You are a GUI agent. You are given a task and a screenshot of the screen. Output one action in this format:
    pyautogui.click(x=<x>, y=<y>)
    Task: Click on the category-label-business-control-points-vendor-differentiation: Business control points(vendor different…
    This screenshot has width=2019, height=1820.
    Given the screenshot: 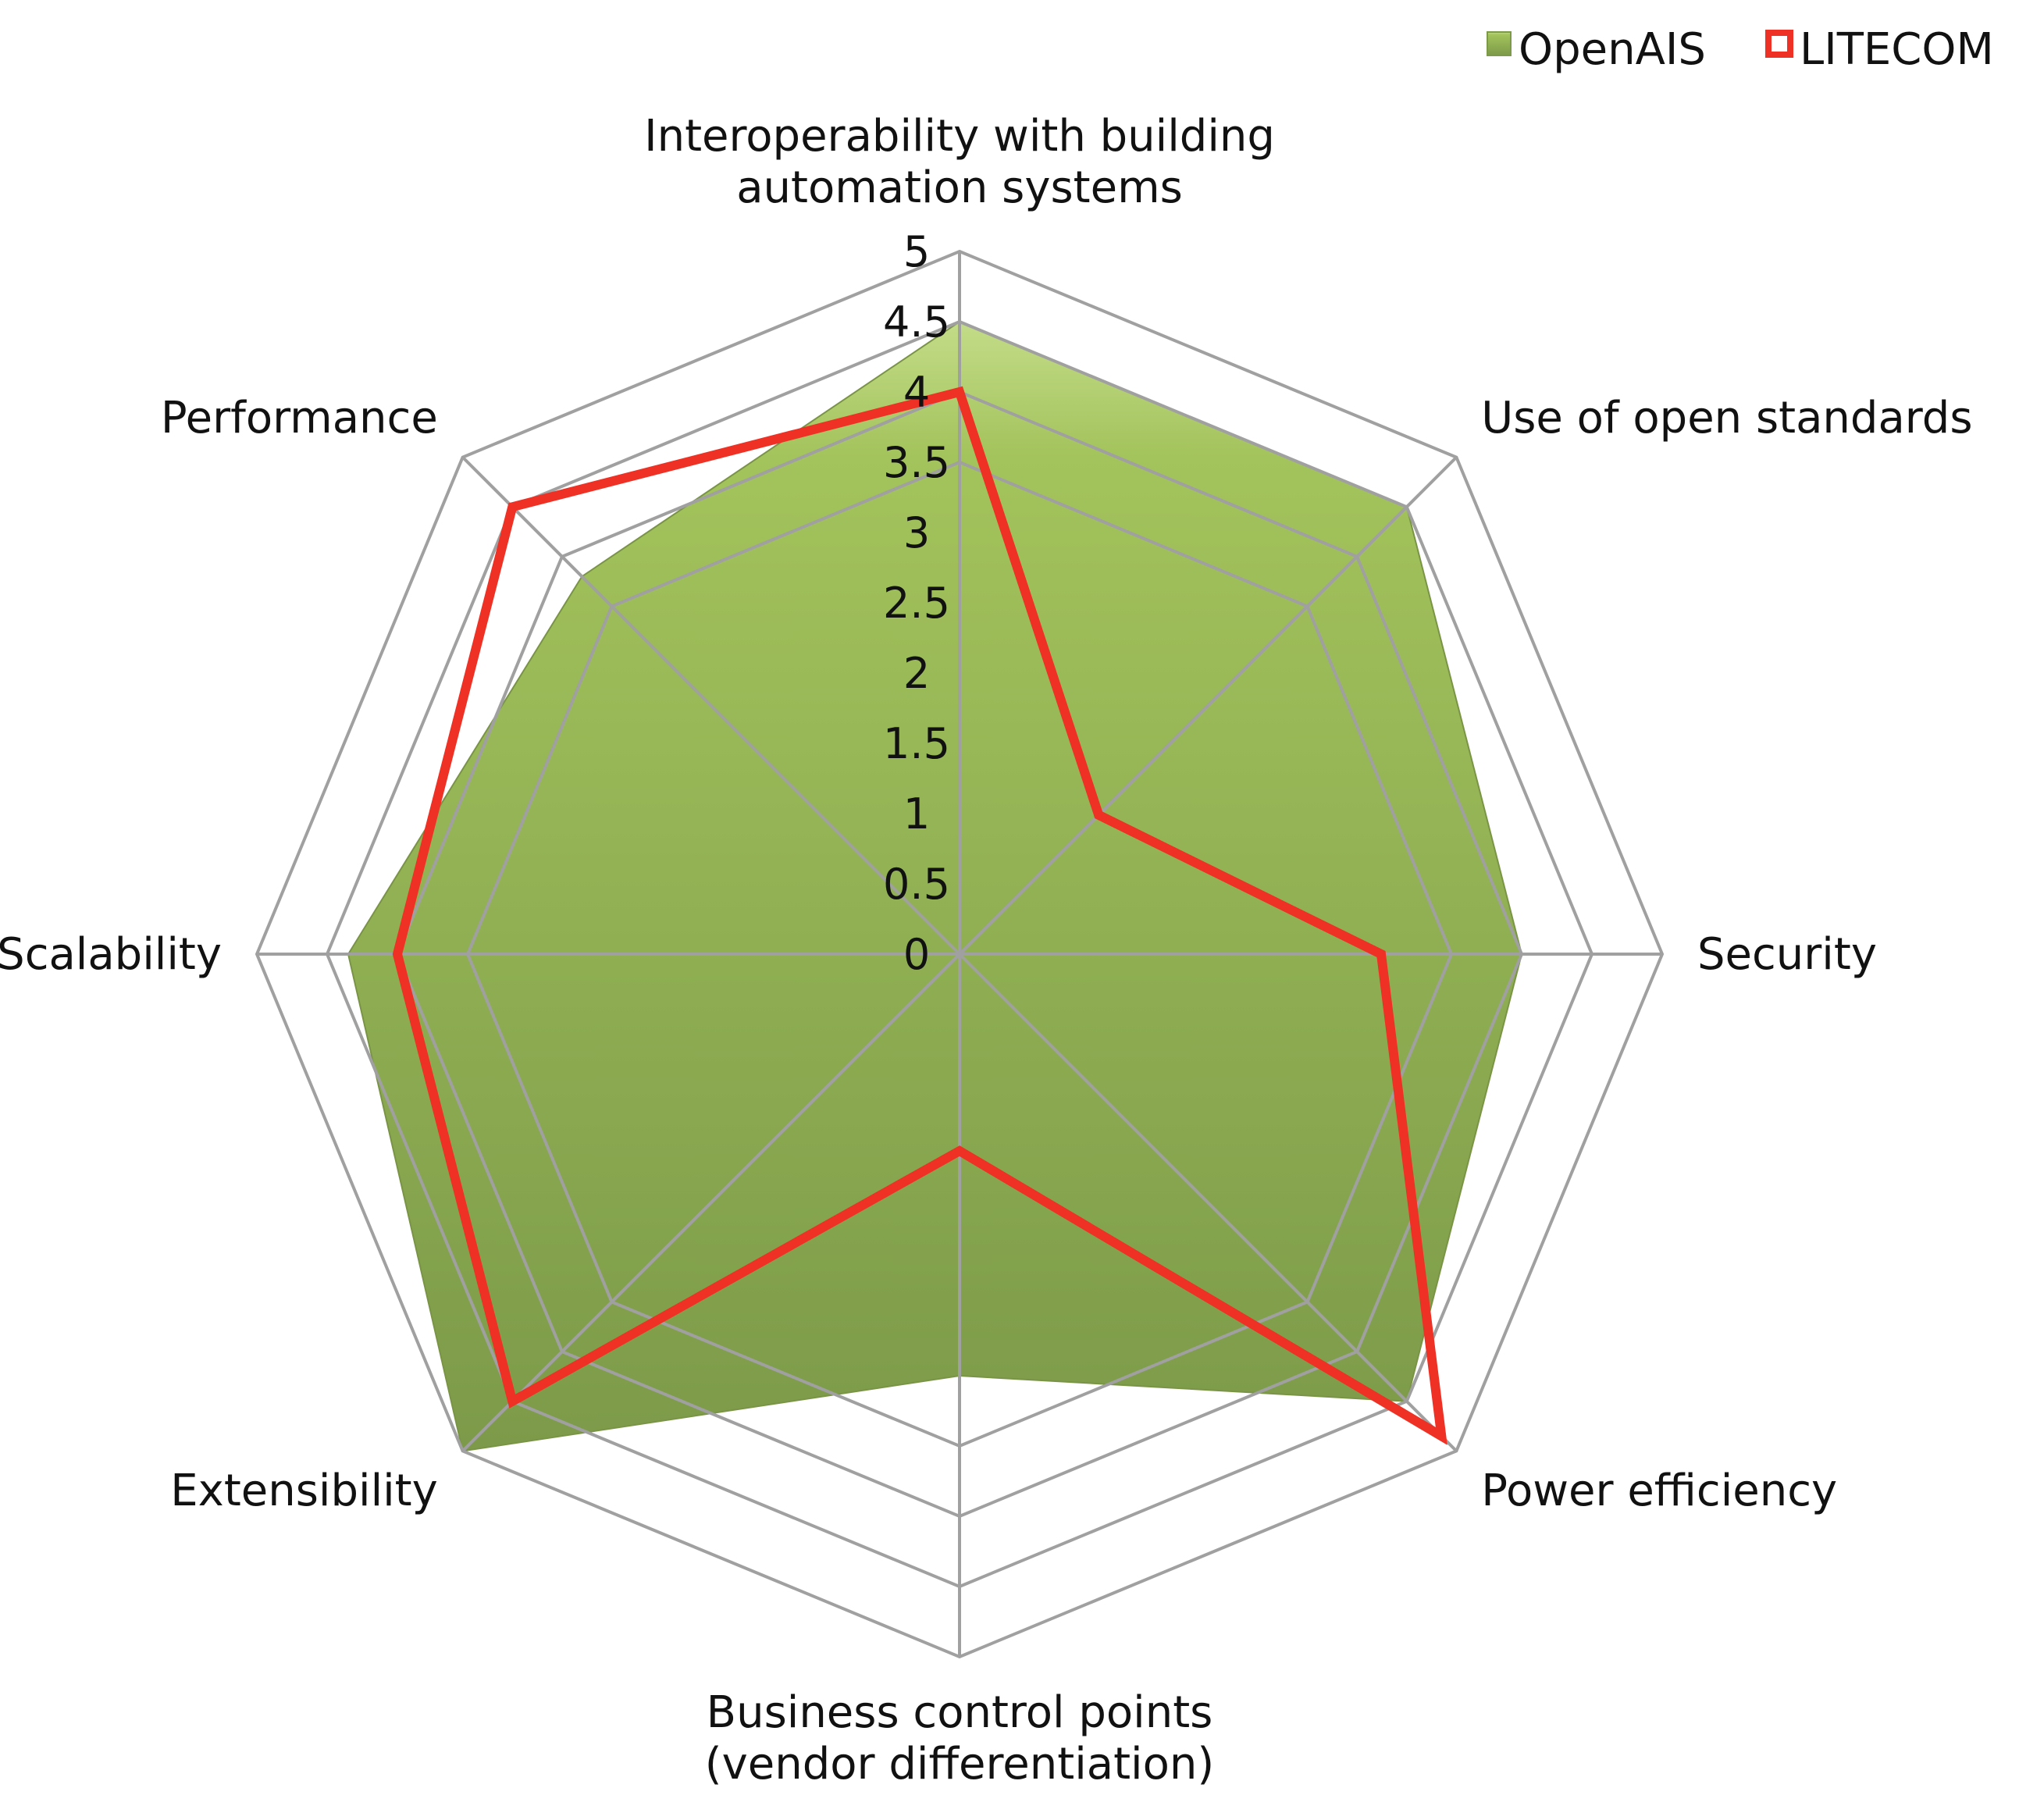 What is the action you would take?
    pyautogui.click(x=959, y=1738)
    